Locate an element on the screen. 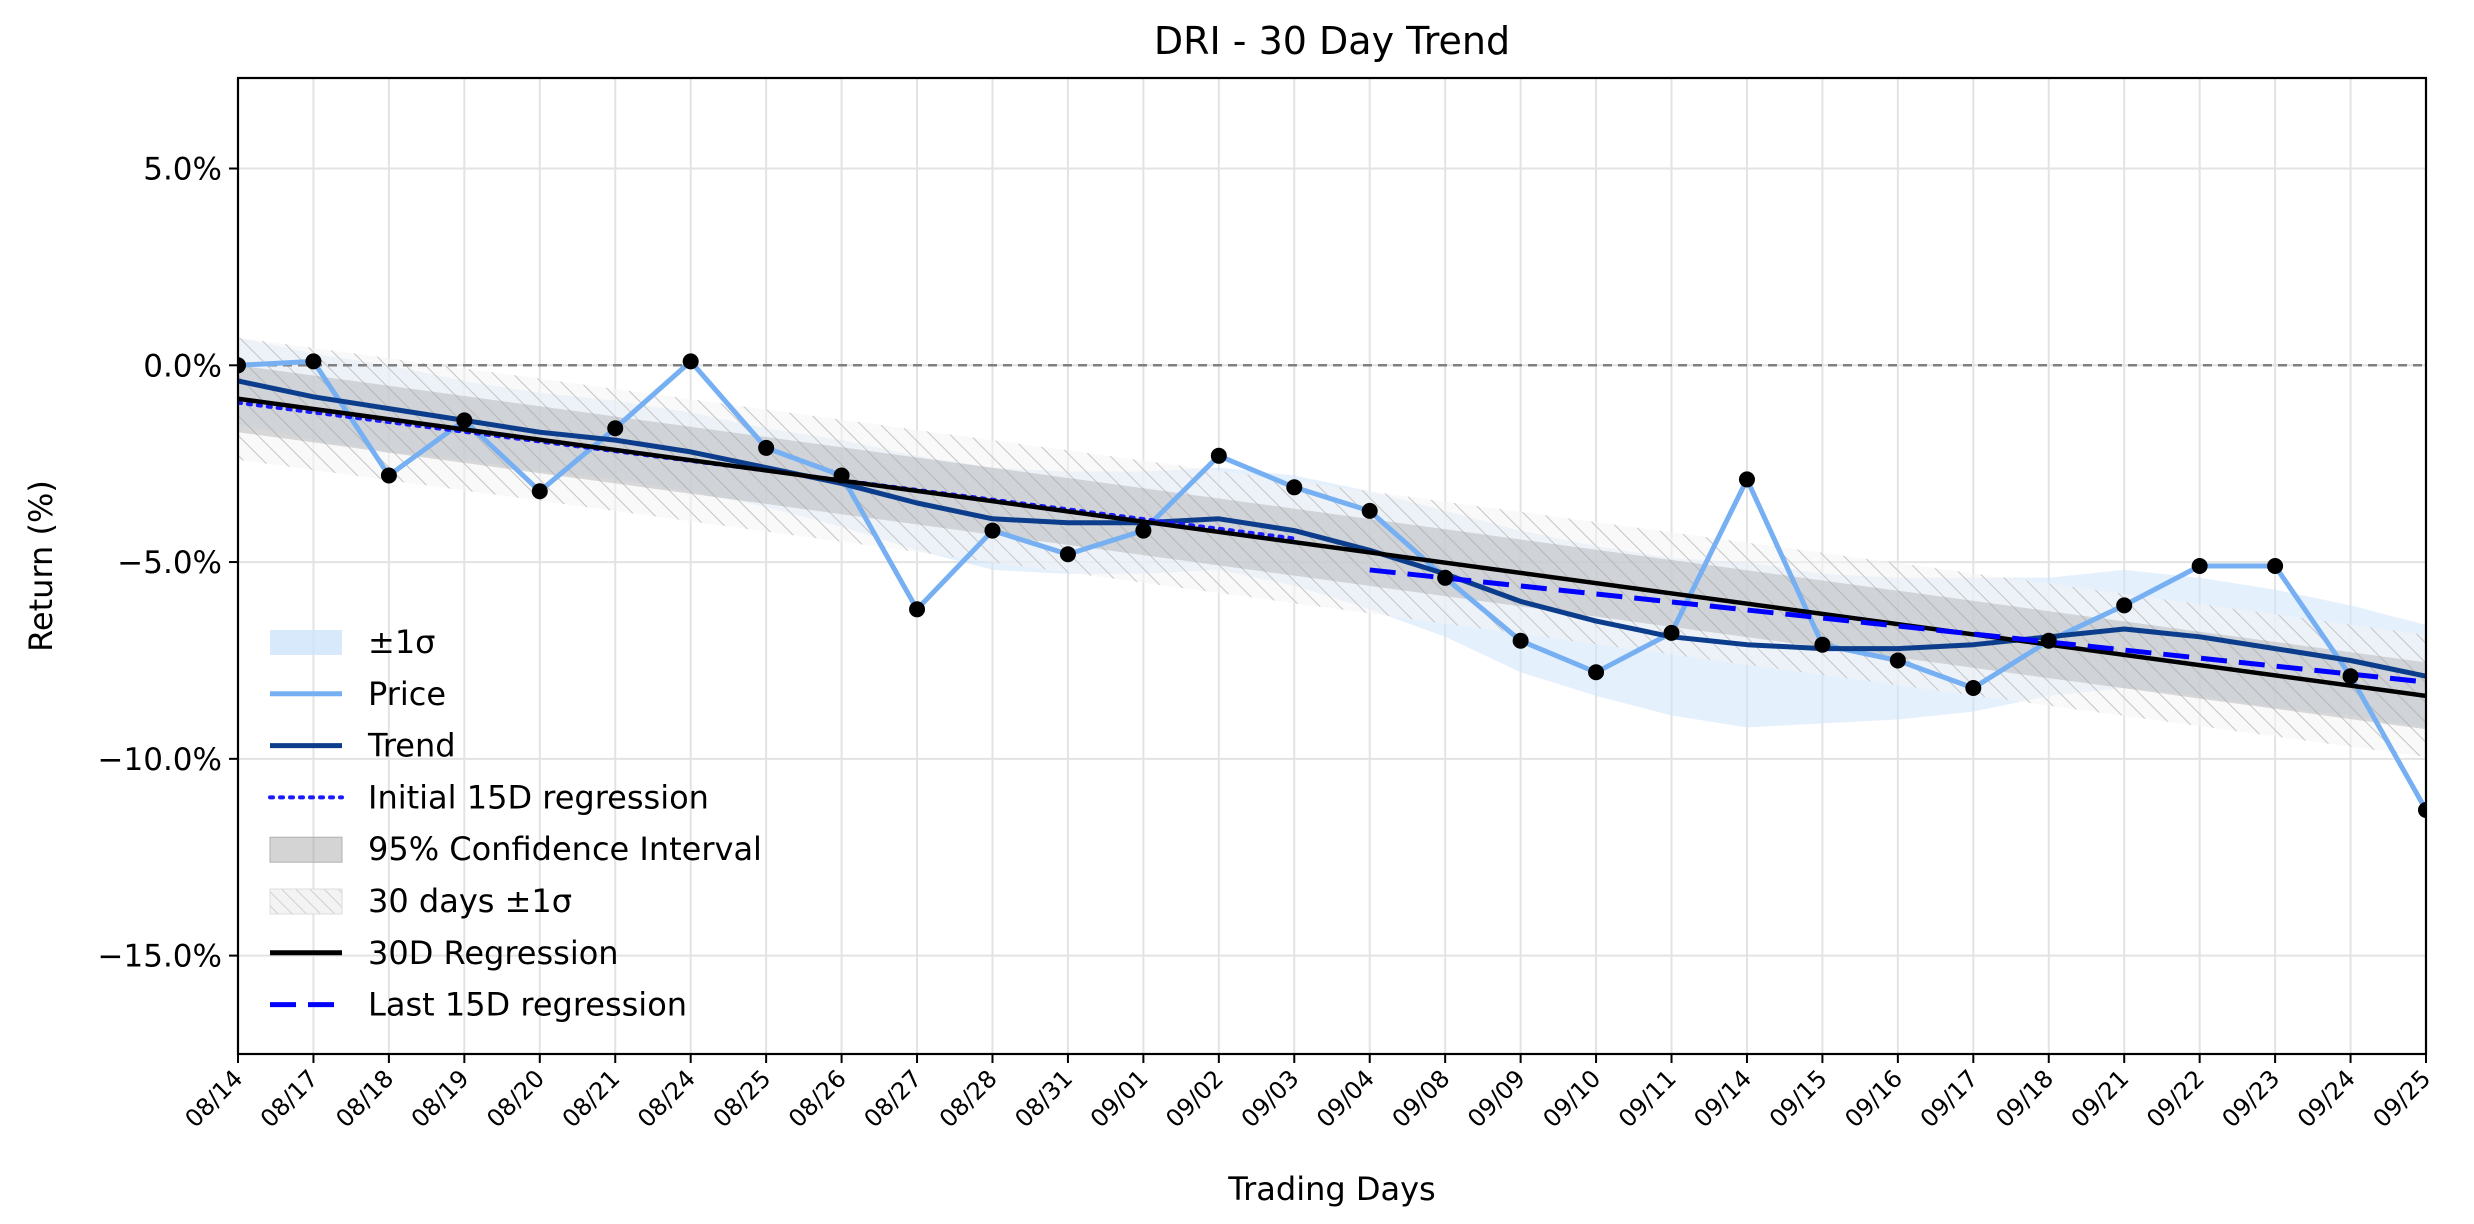 Image resolution: width=2474 pixels, height=1224 pixels. x-tick-label: 09/09 is located at coordinates (1496, 1098).